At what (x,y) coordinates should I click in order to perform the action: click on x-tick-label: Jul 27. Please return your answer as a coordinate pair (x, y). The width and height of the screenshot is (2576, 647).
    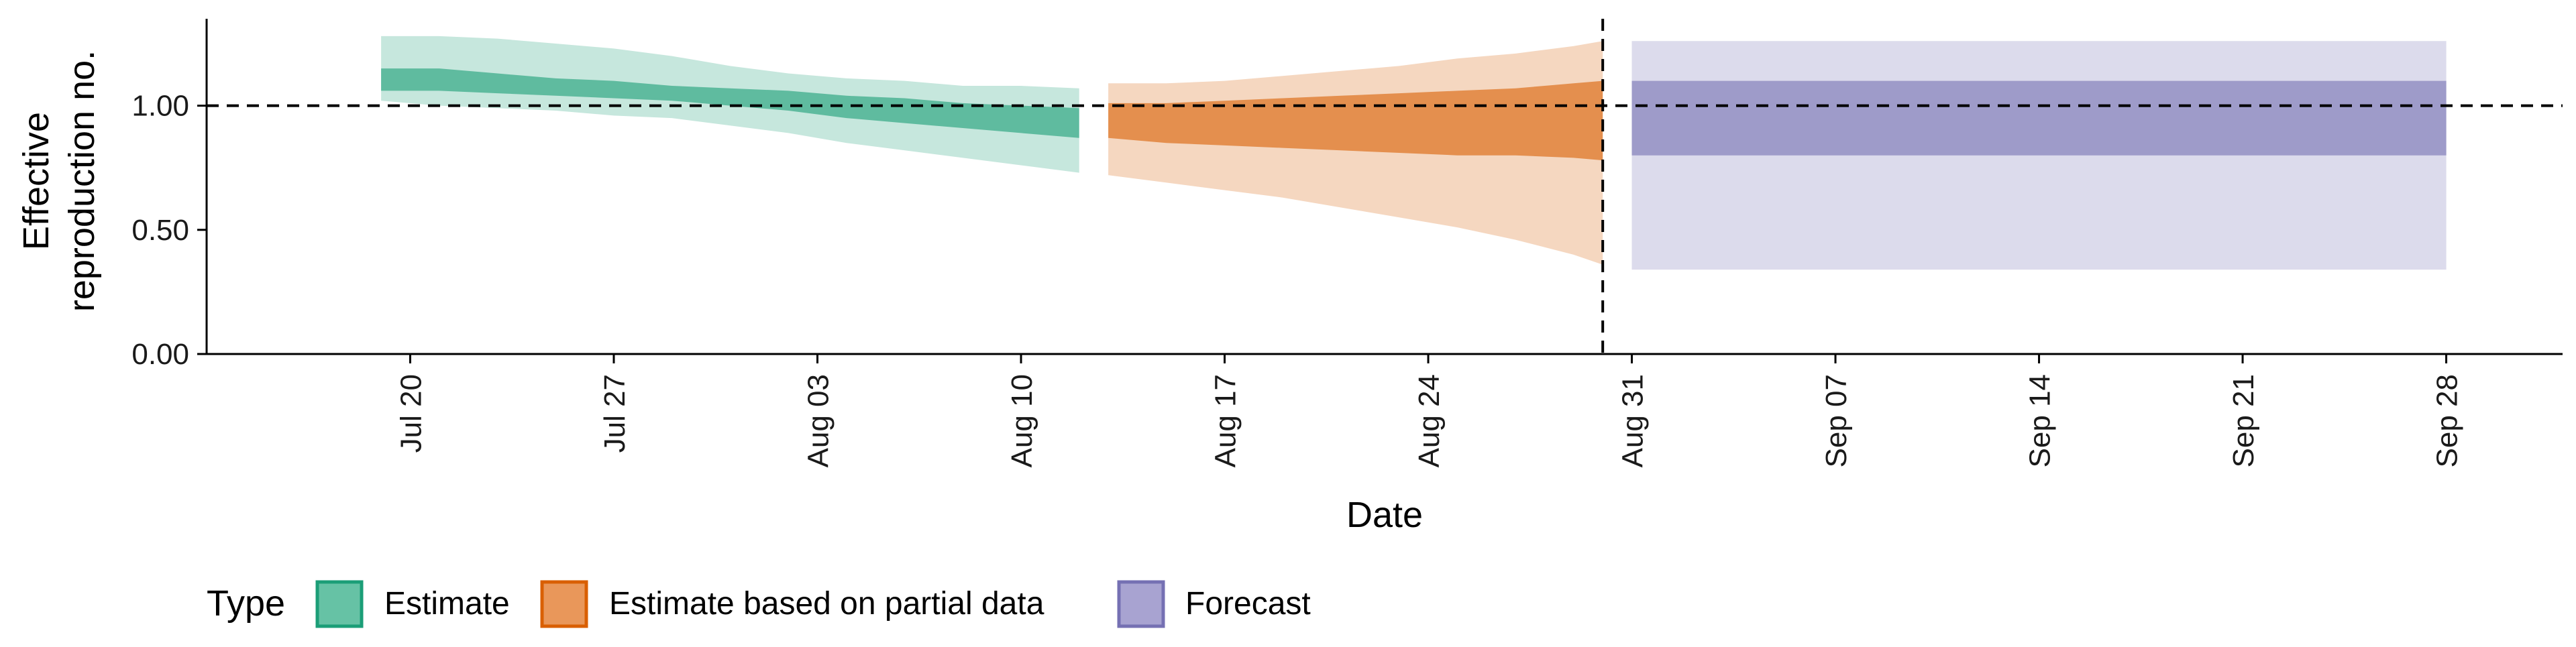
    Looking at the image, I should click on (614, 414).